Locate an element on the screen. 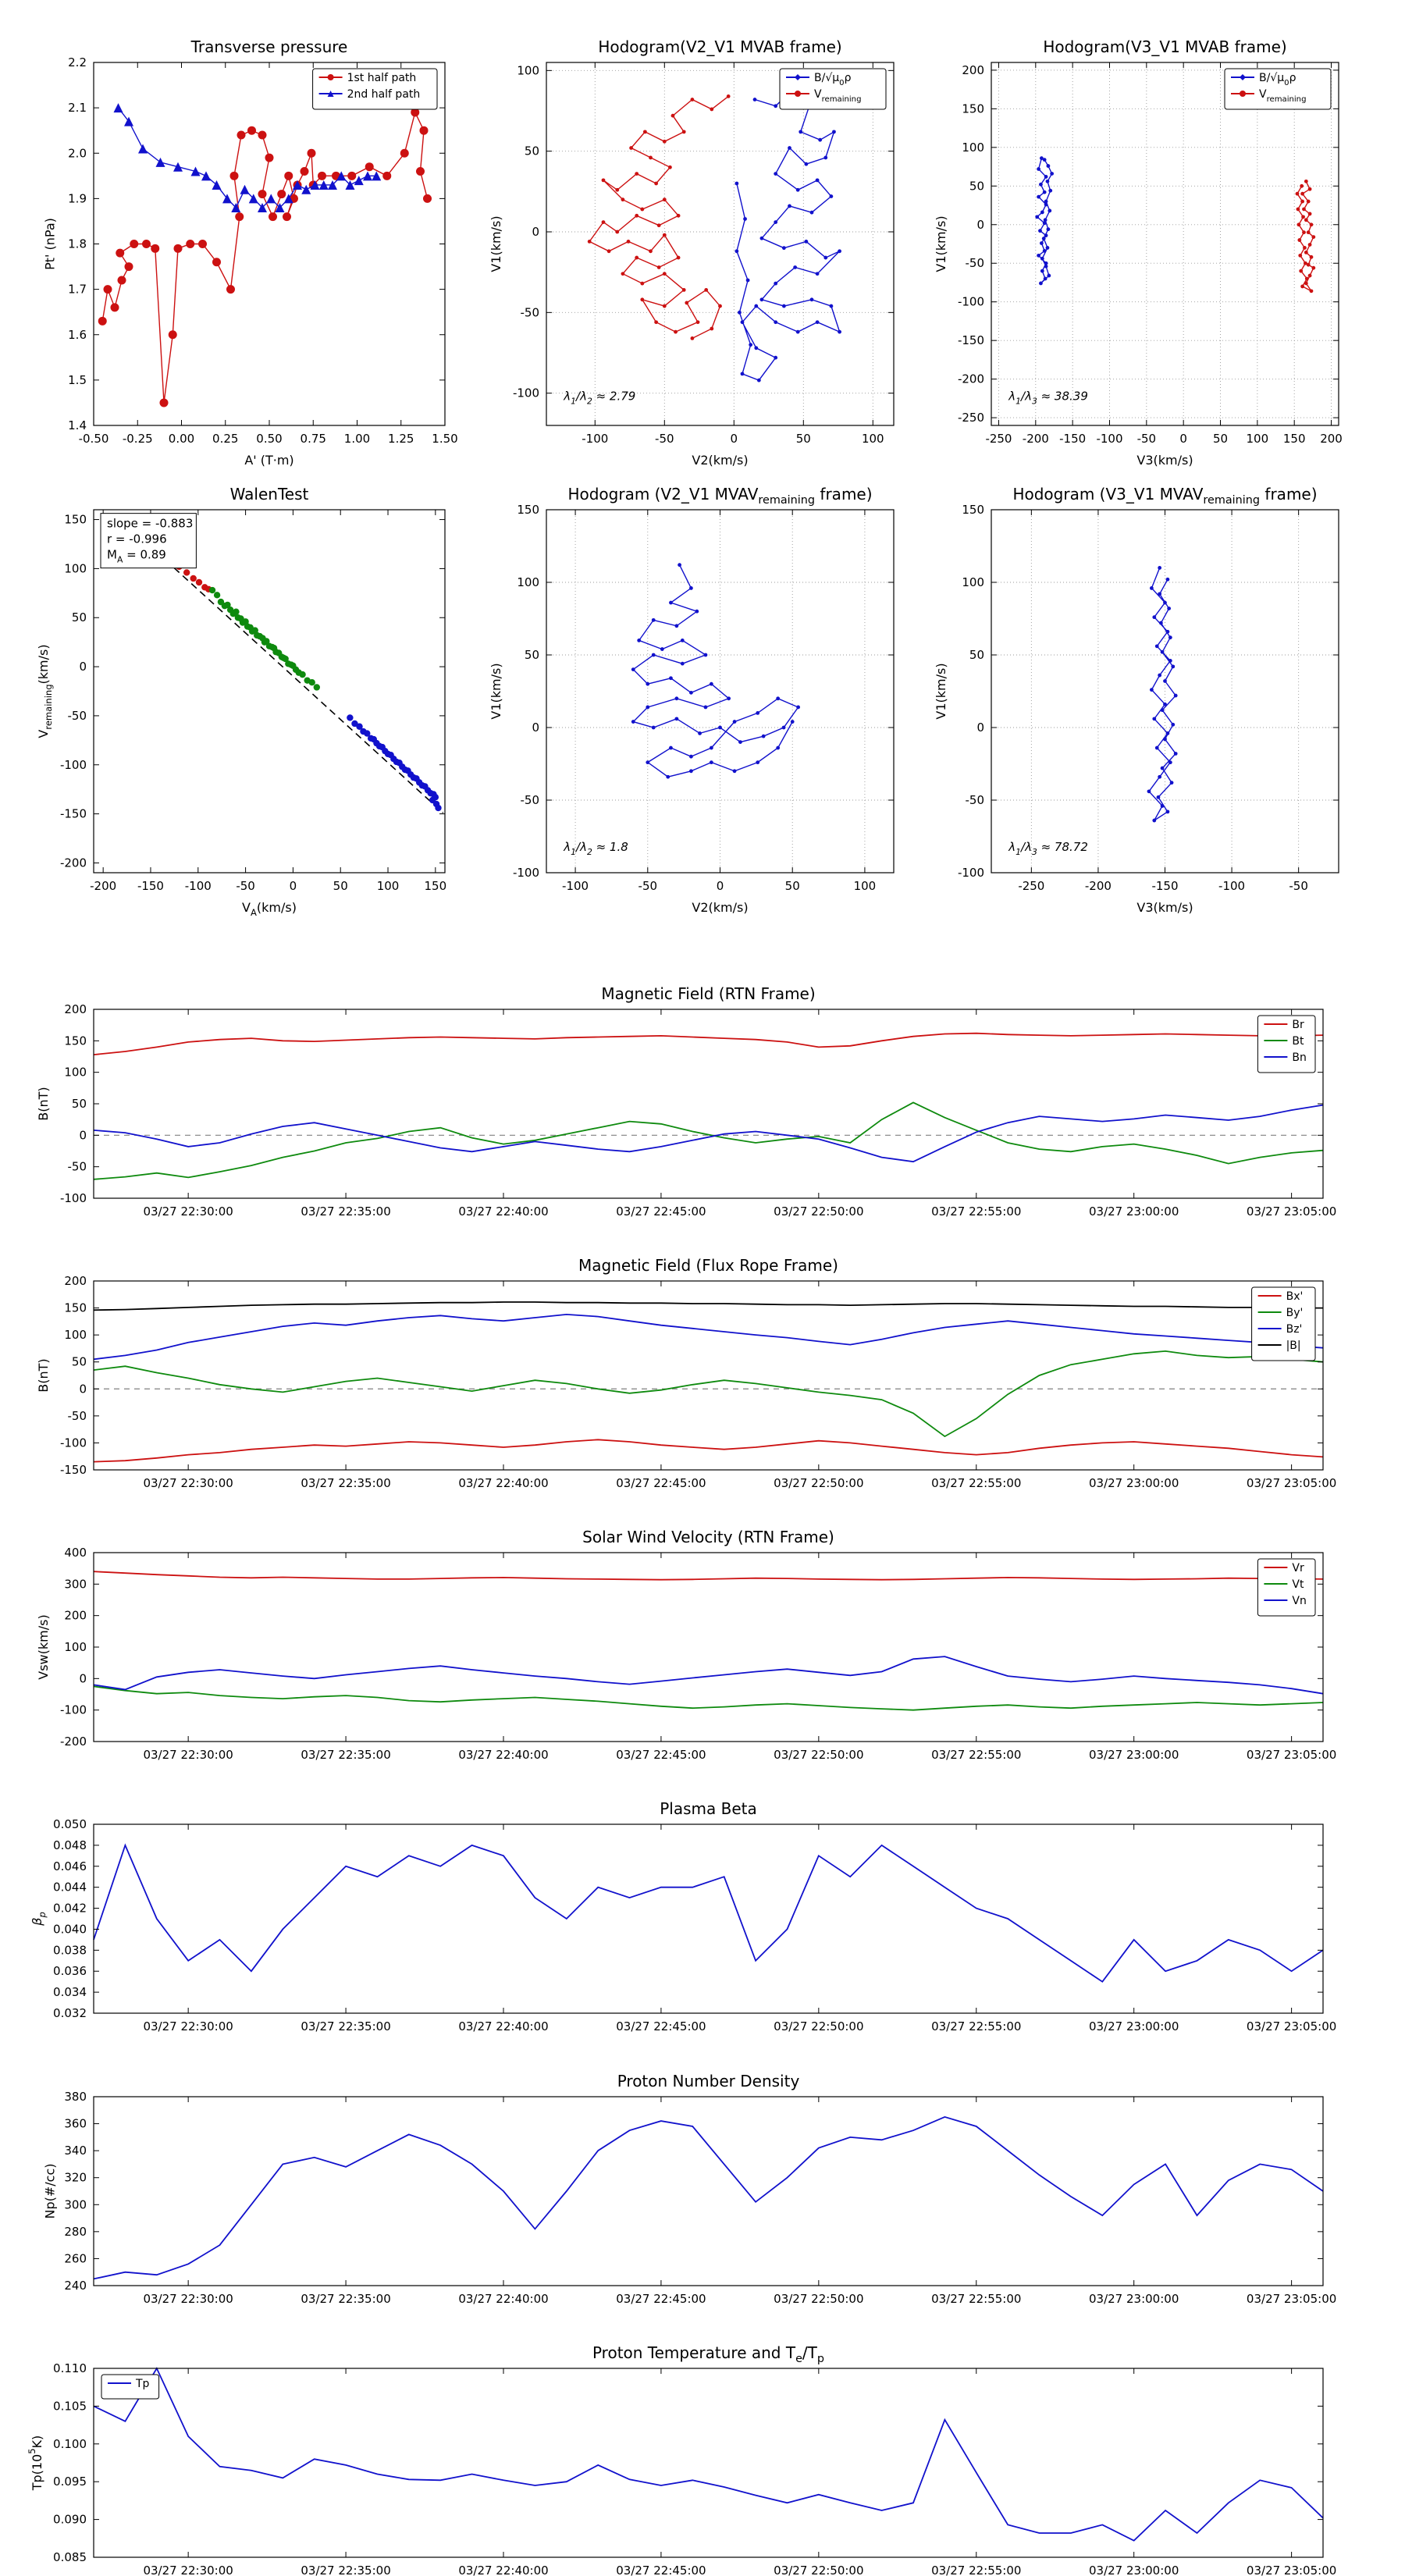 This screenshot has height=2576, width=1405. svg-text: 0.038 is located at coordinates (70, 1950).